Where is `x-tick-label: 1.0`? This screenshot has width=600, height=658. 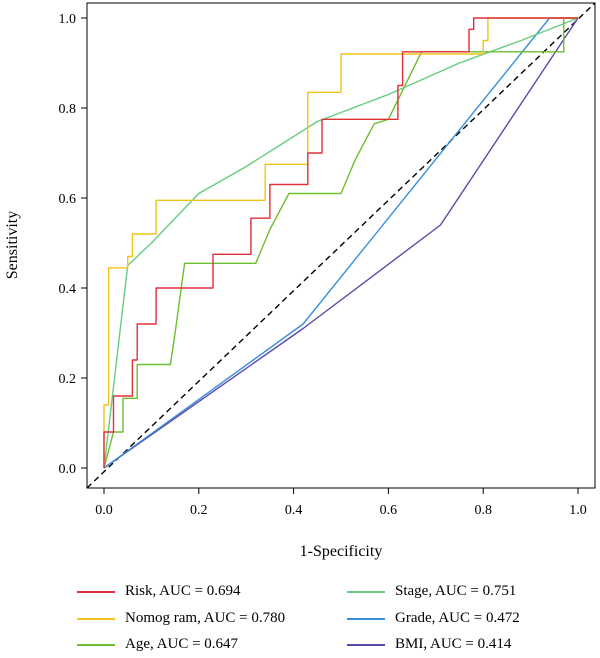 x-tick-label: 1.0 is located at coordinates (578, 510).